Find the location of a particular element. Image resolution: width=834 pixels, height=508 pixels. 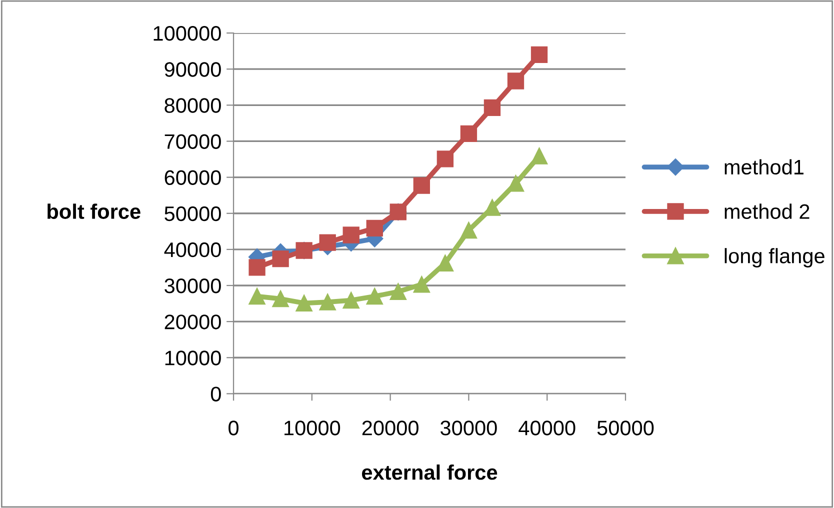

x-tick-label: 20000 is located at coordinates (390, 428).